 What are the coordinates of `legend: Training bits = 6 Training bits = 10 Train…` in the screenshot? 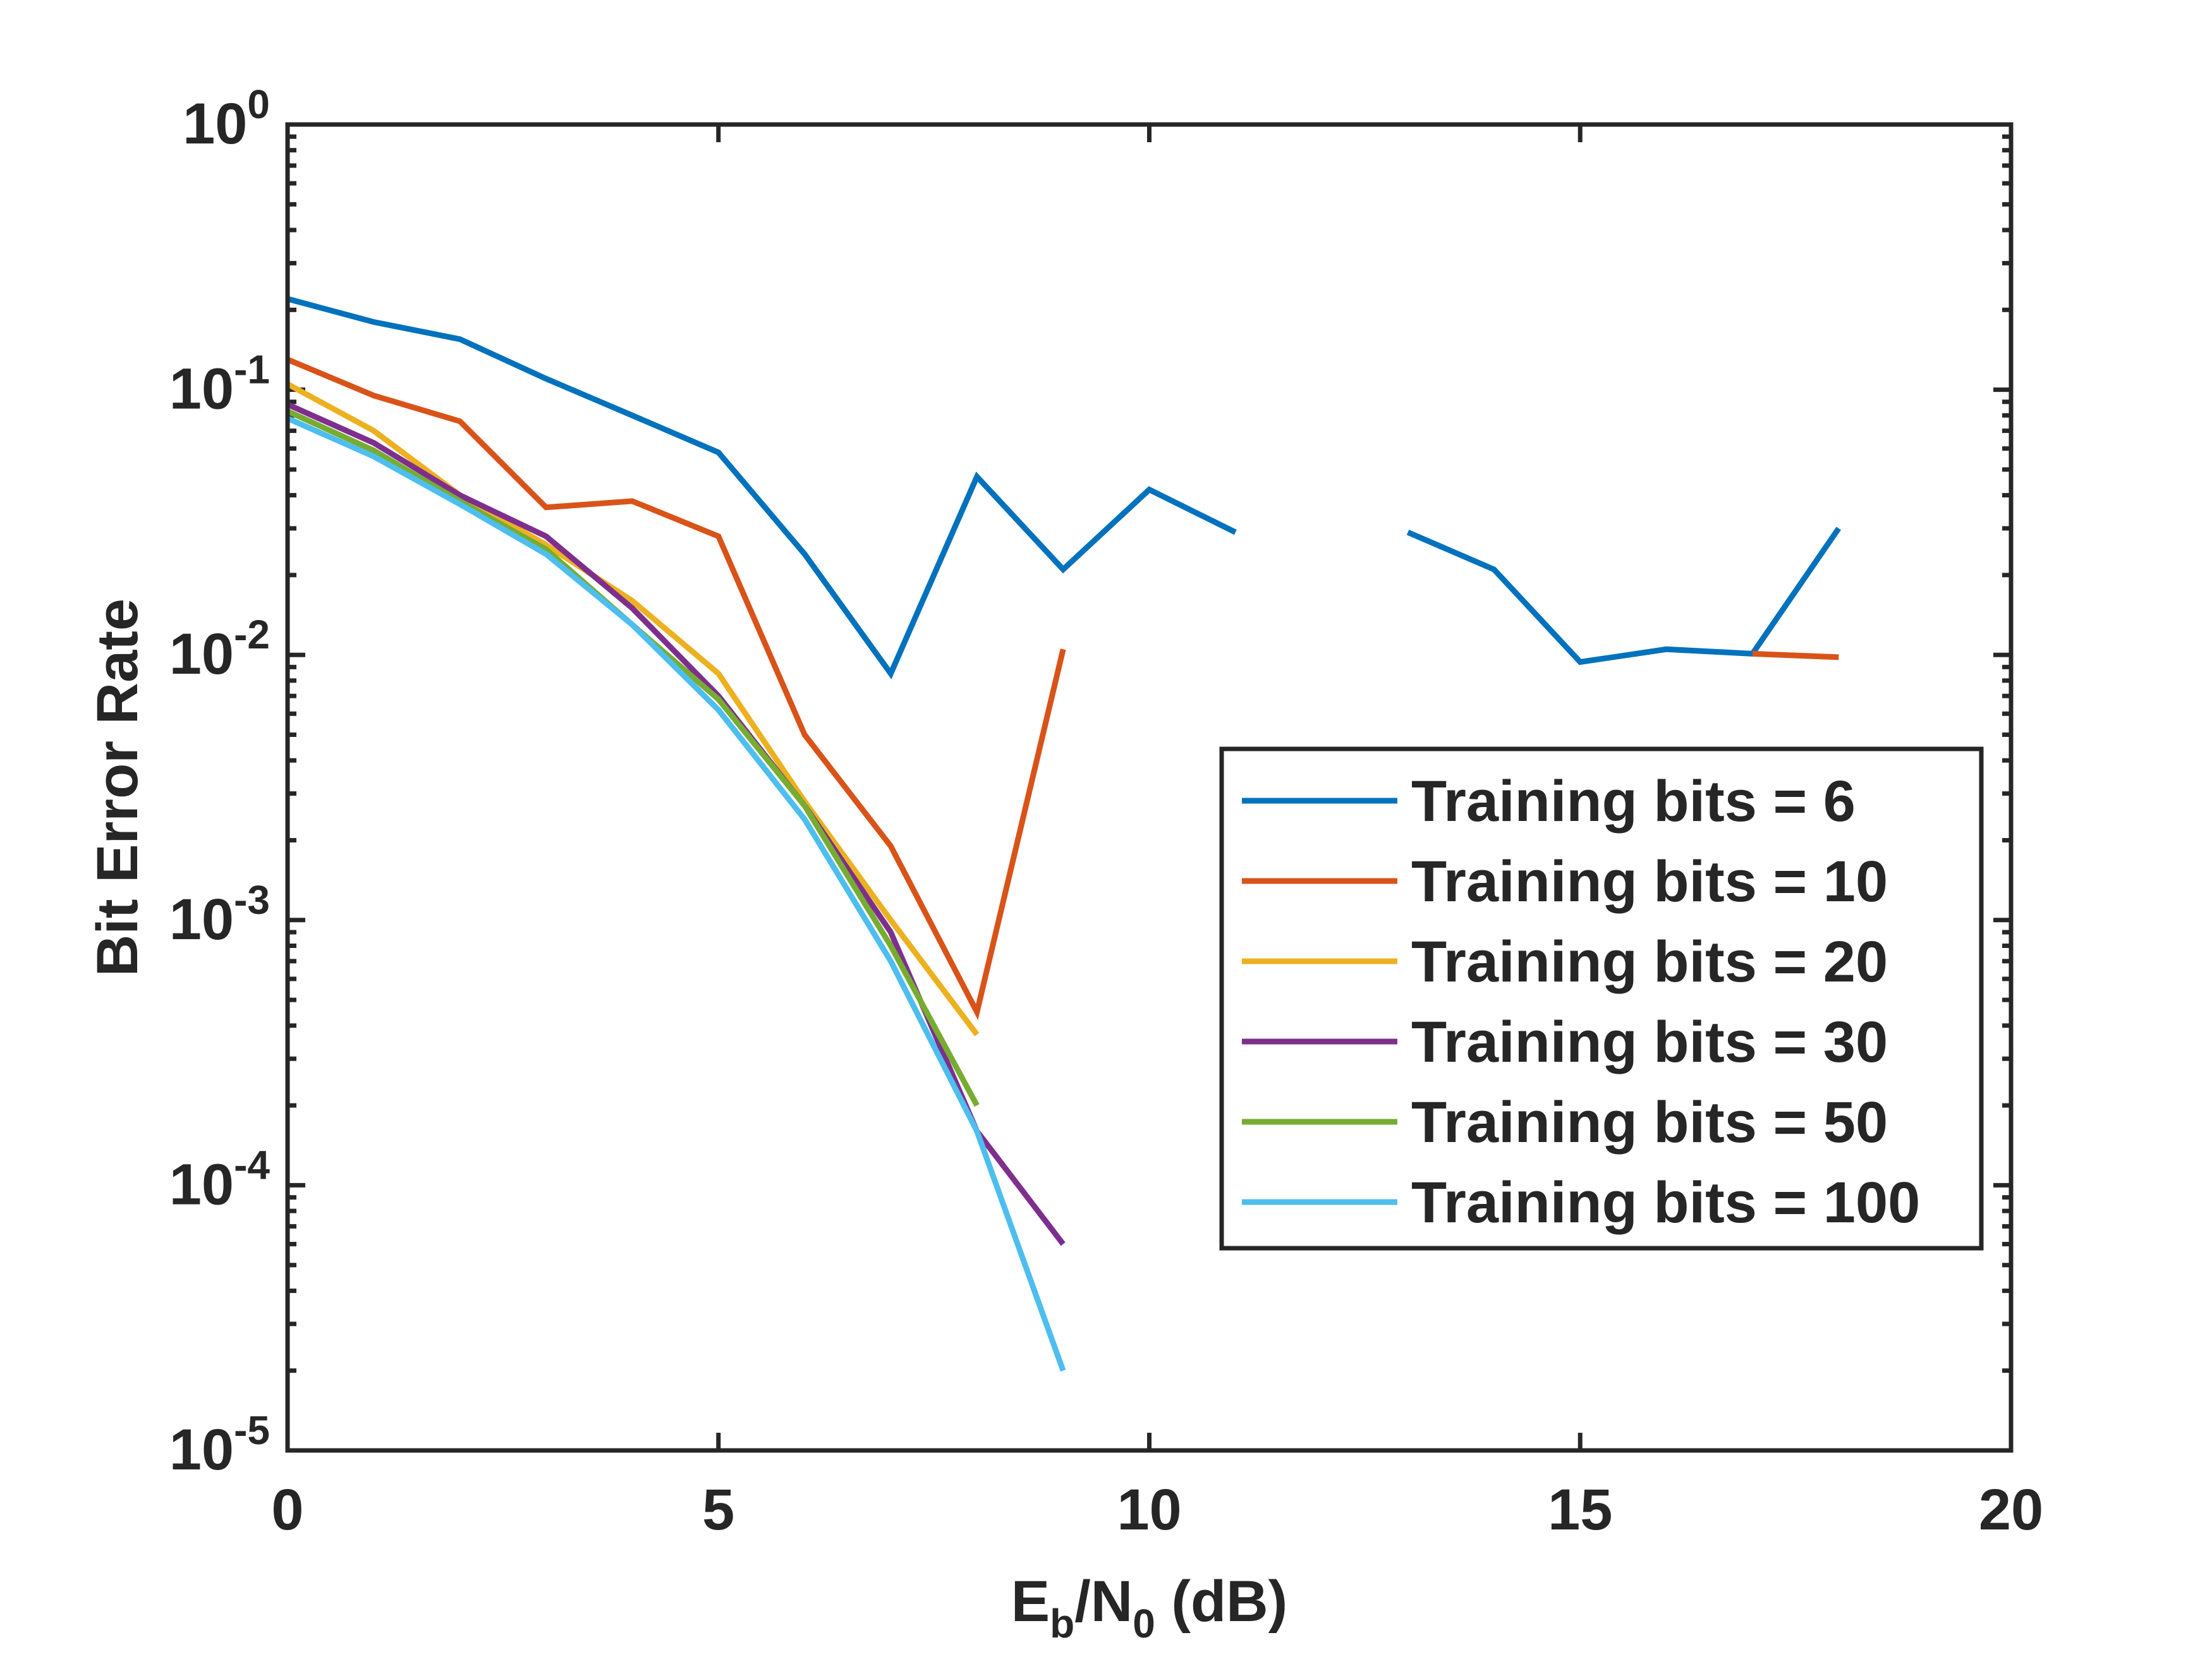 It's located at (1601, 998).